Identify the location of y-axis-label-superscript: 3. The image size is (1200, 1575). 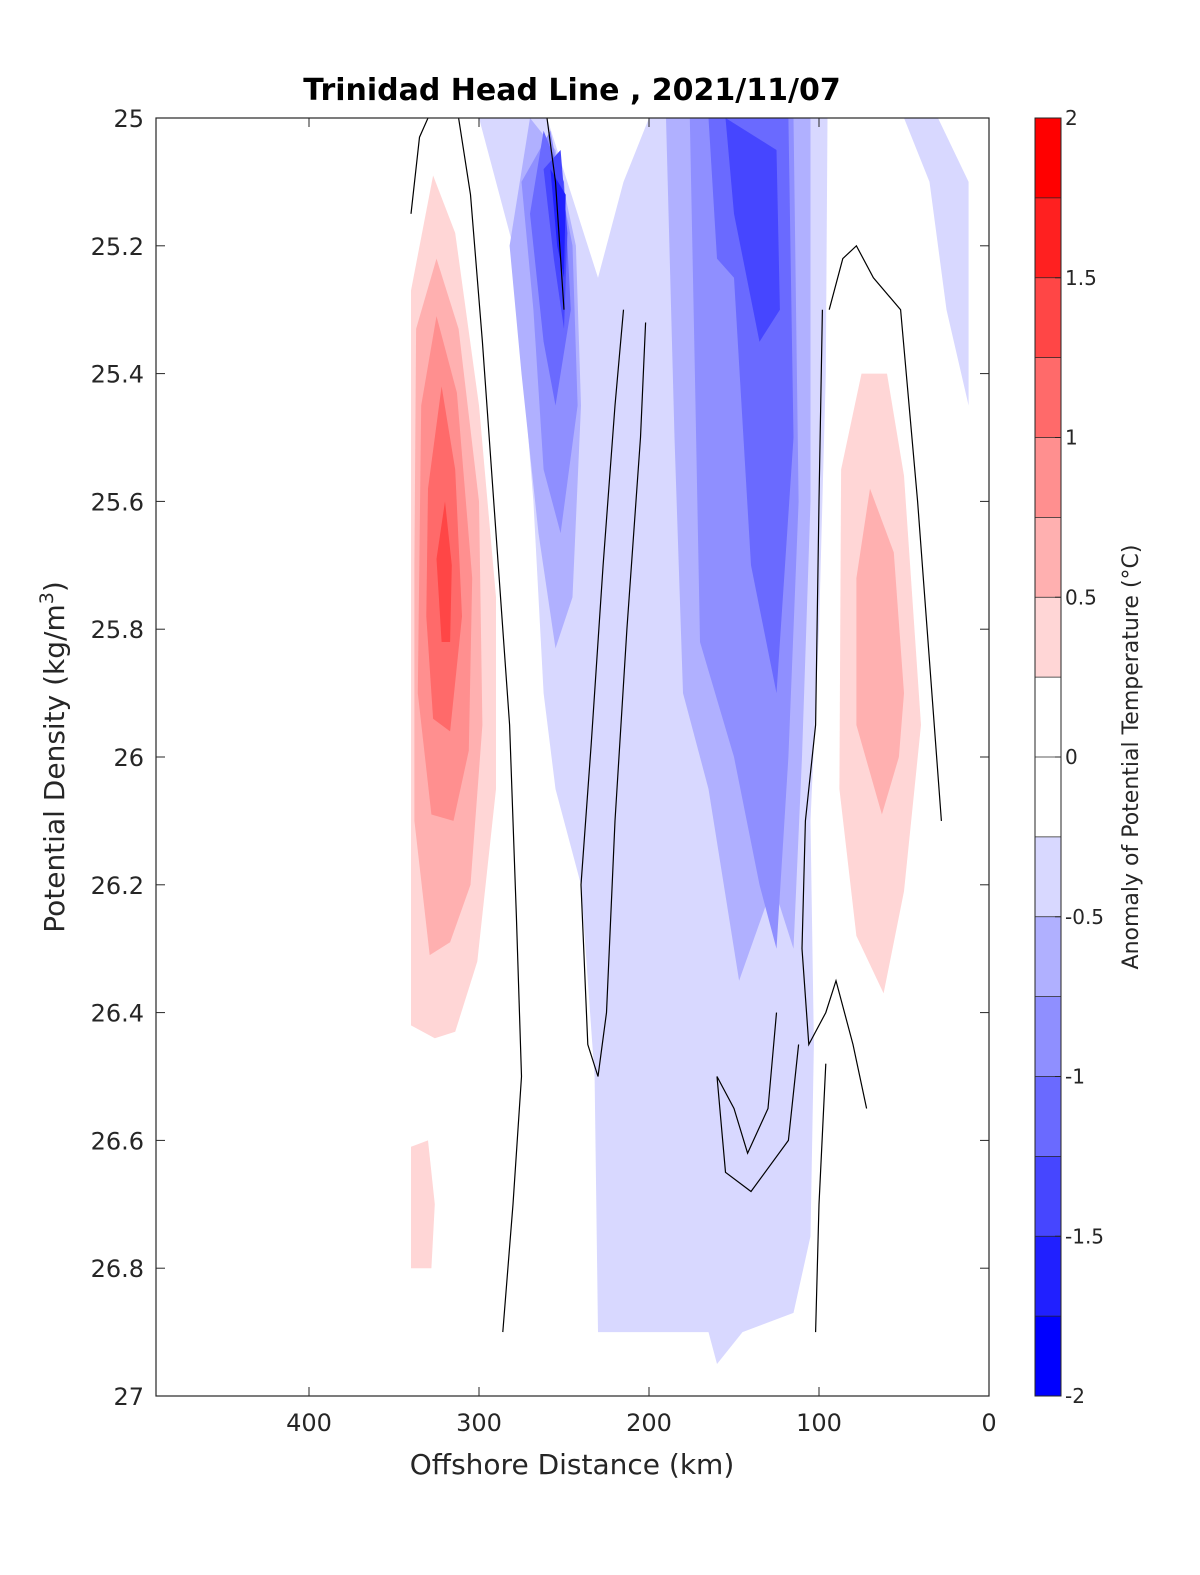
(47, 598).